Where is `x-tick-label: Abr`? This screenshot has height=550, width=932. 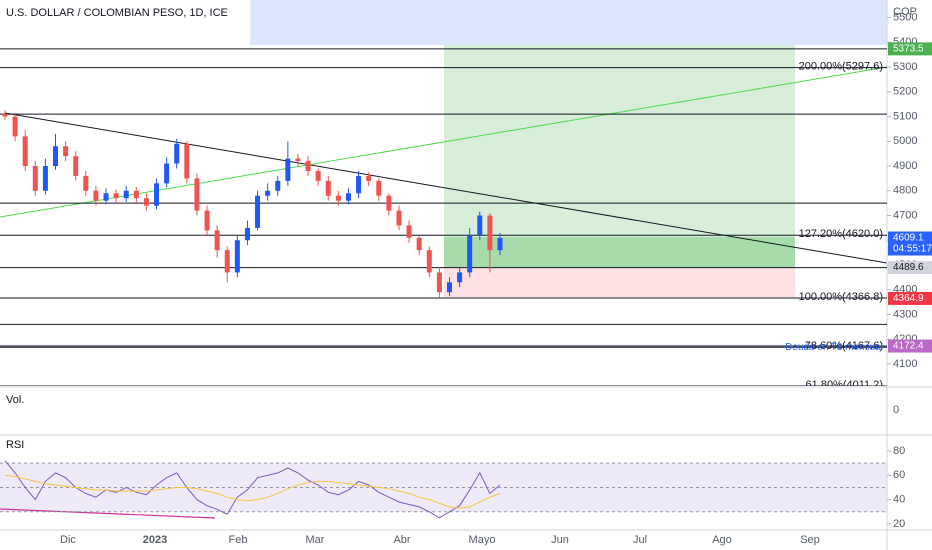 x-tick-label: Abr is located at coordinates (401, 540).